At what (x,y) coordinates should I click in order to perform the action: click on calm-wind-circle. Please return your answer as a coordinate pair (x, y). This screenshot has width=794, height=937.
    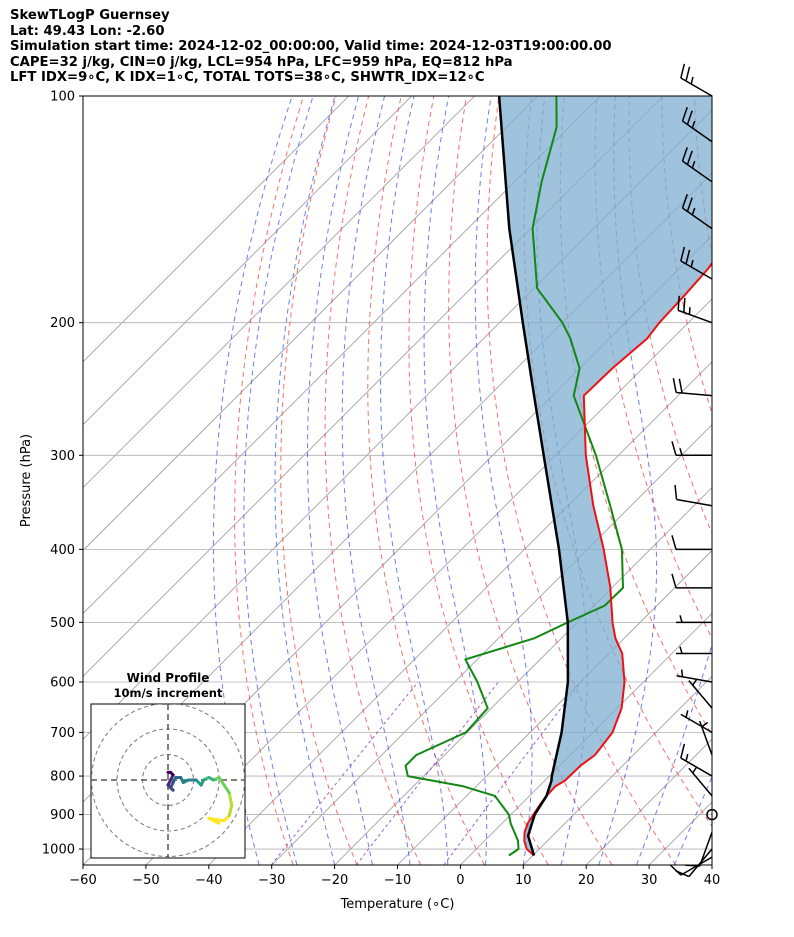
    Looking at the image, I should click on (712, 814).